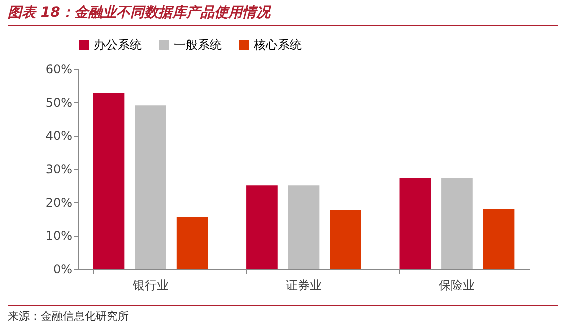 Image resolution: width=567 pixels, height=327 pixels. Describe the element at coordinates (118, 45) in the screenshot. I see `legend-label: 办公系统` at that location.